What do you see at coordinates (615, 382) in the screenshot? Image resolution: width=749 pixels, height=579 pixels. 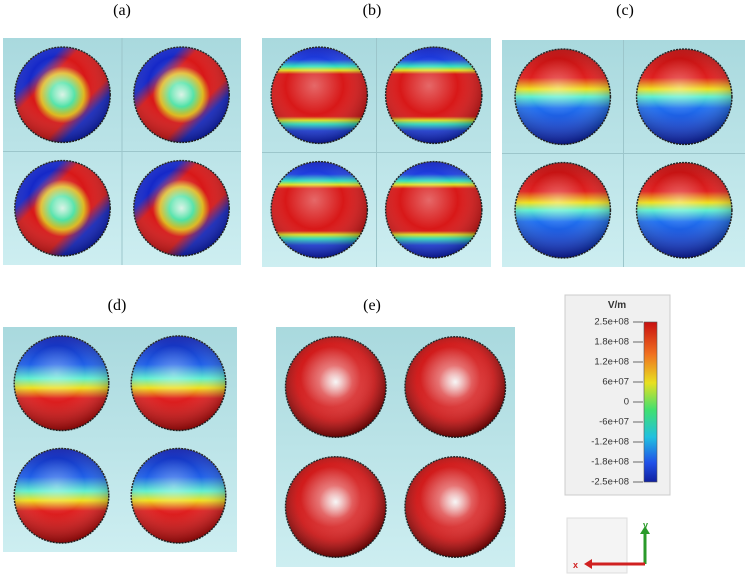 I see `colorbar-tick-label: 6e+07` at bounding box center [615, 382].